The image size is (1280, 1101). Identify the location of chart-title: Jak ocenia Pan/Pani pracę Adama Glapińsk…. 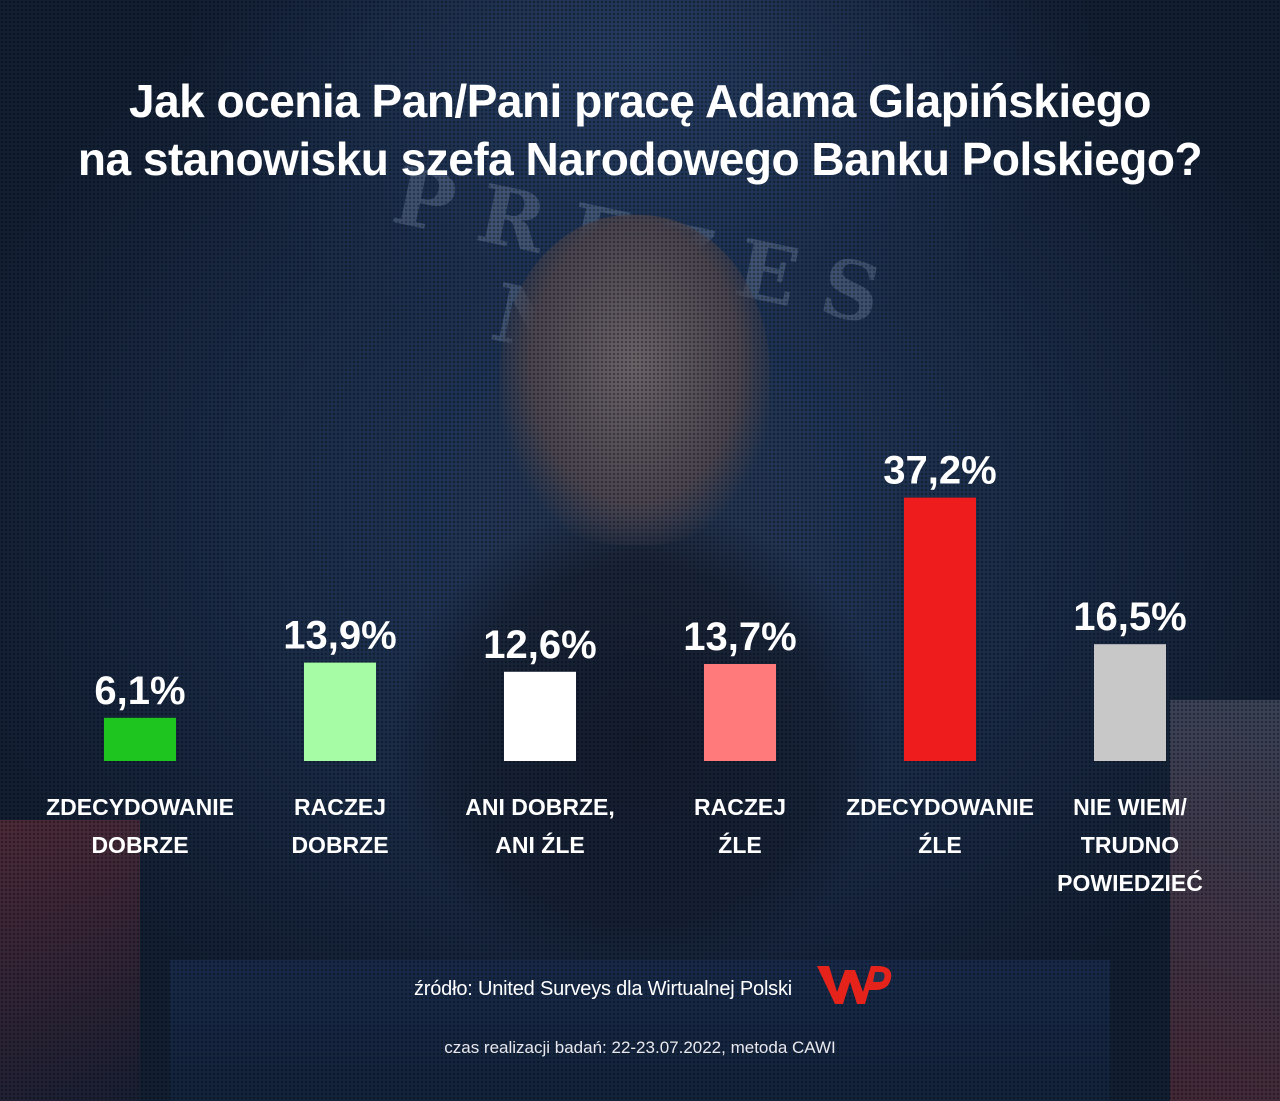
(640, 130).